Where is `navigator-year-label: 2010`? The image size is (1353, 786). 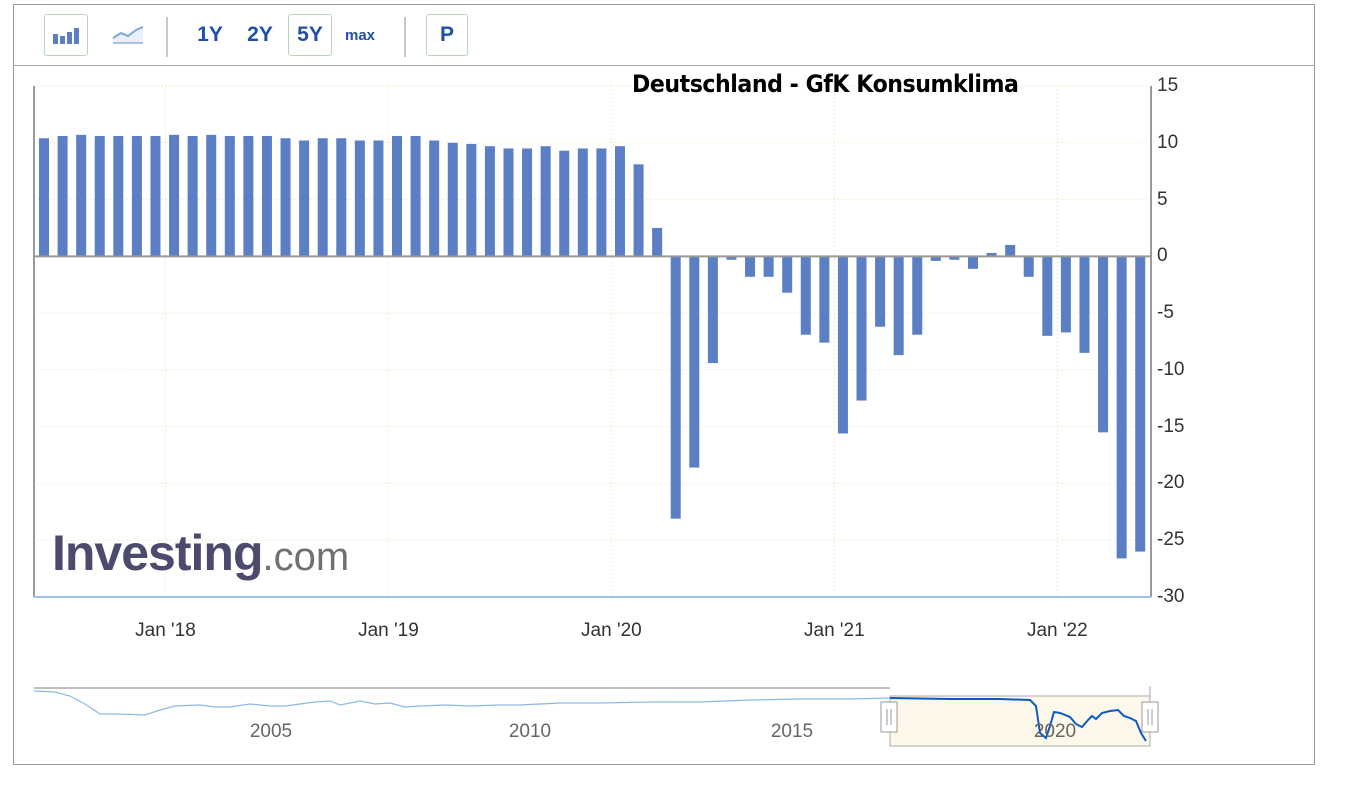 navigator-year-label: 2010 is located at coordinates (530, 731).